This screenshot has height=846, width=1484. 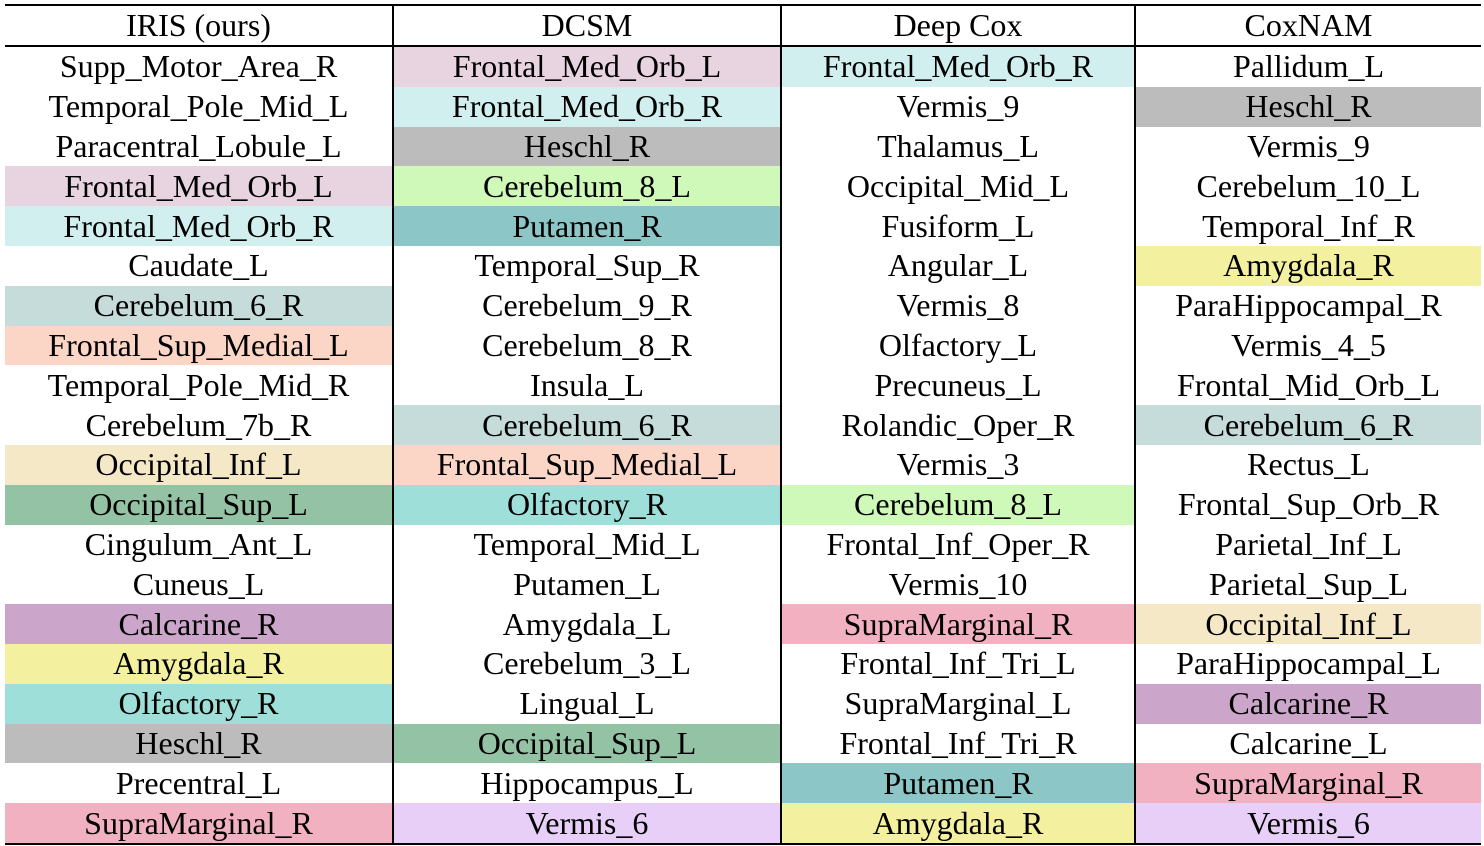 I want to click on region-cell-dcsm: Putamen_L, so click(x=587, y=584).